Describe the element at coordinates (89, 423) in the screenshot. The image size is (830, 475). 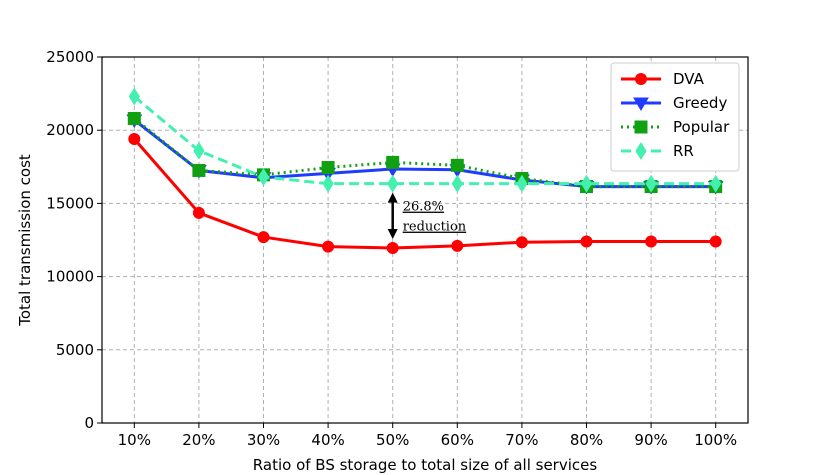
I see `y-tick-label: 0` at that location.